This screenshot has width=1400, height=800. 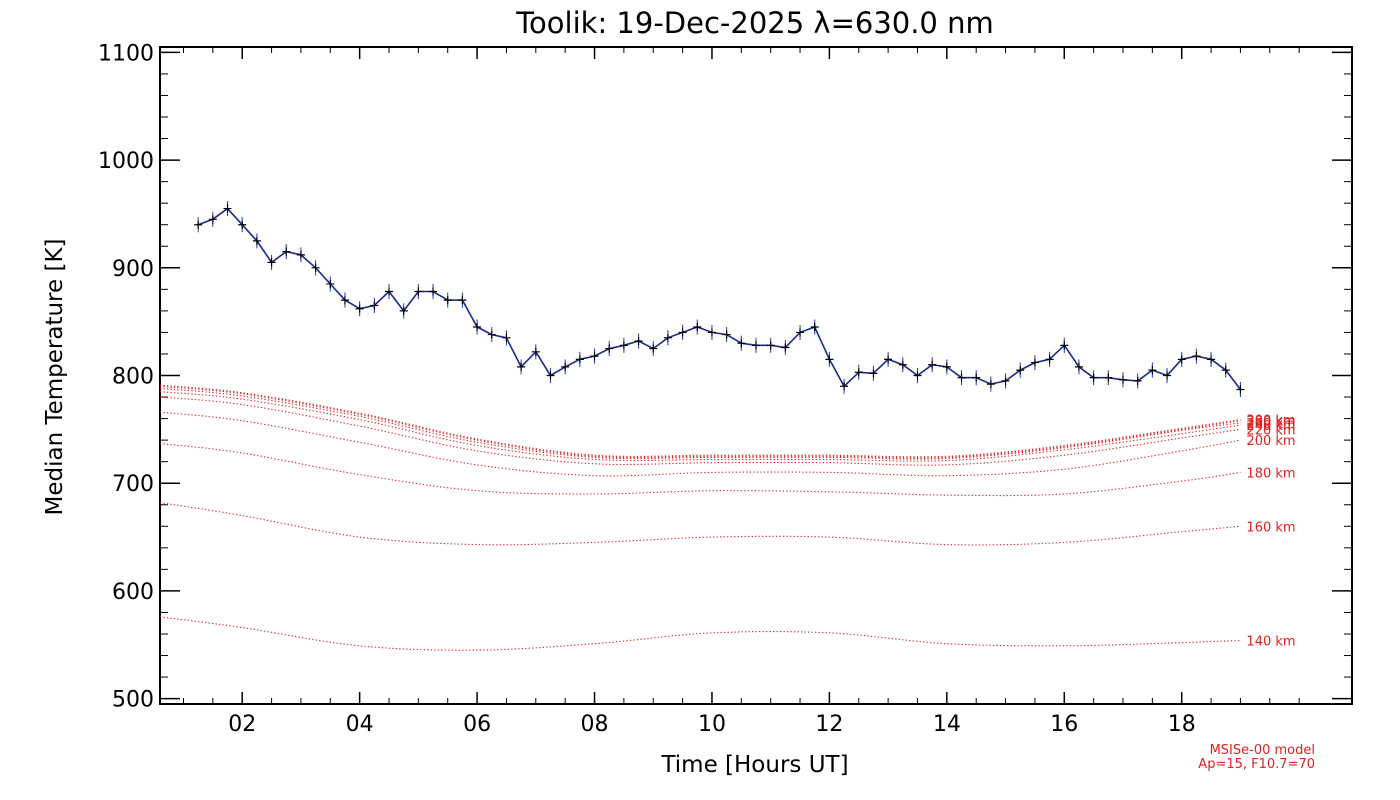 I want to click on y-tick-label: 1000, so click(x=126, y=161).